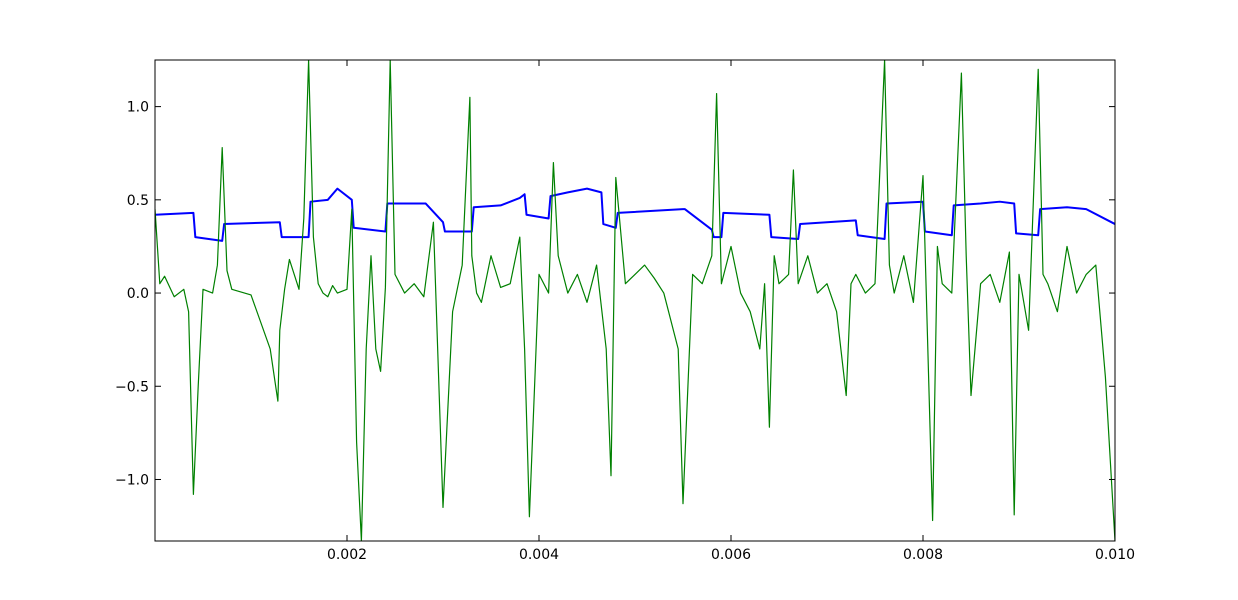  What do you see at coordinates (132, 387) in the screenshot?
I see `y-tick-label: −0.5` at bounding box center [132, 387].